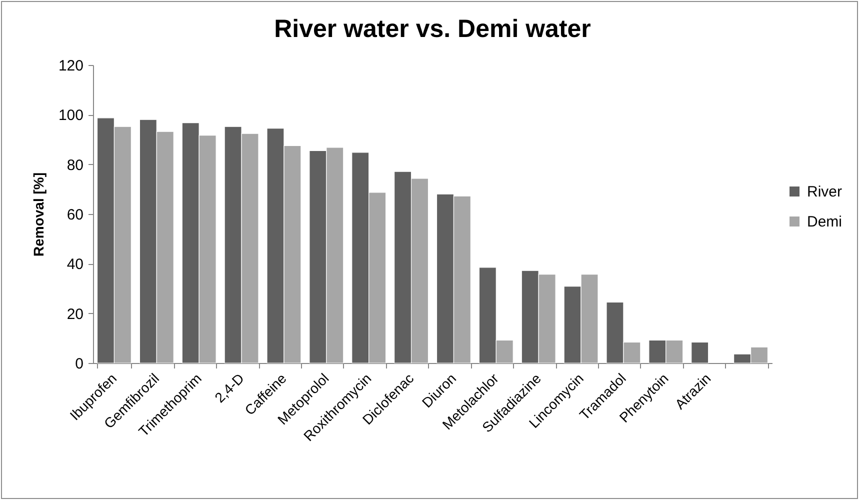  What do you see at coordinates (700, 353) in the screenshot?
I see `bar` at bounding box center [700, 353].